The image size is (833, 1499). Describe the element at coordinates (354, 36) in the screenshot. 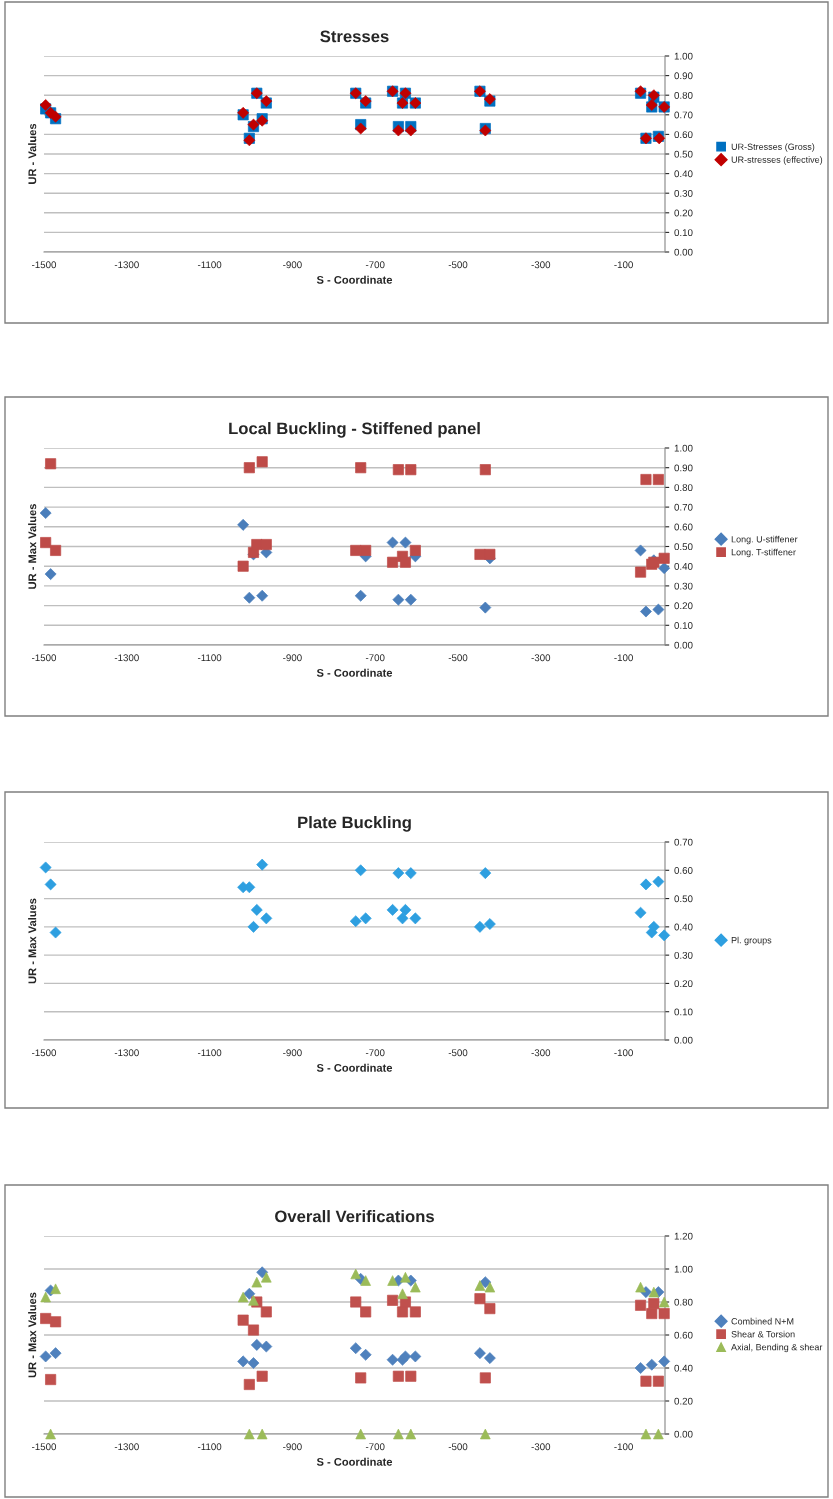

I see `chart-title: Stresses` at that location.